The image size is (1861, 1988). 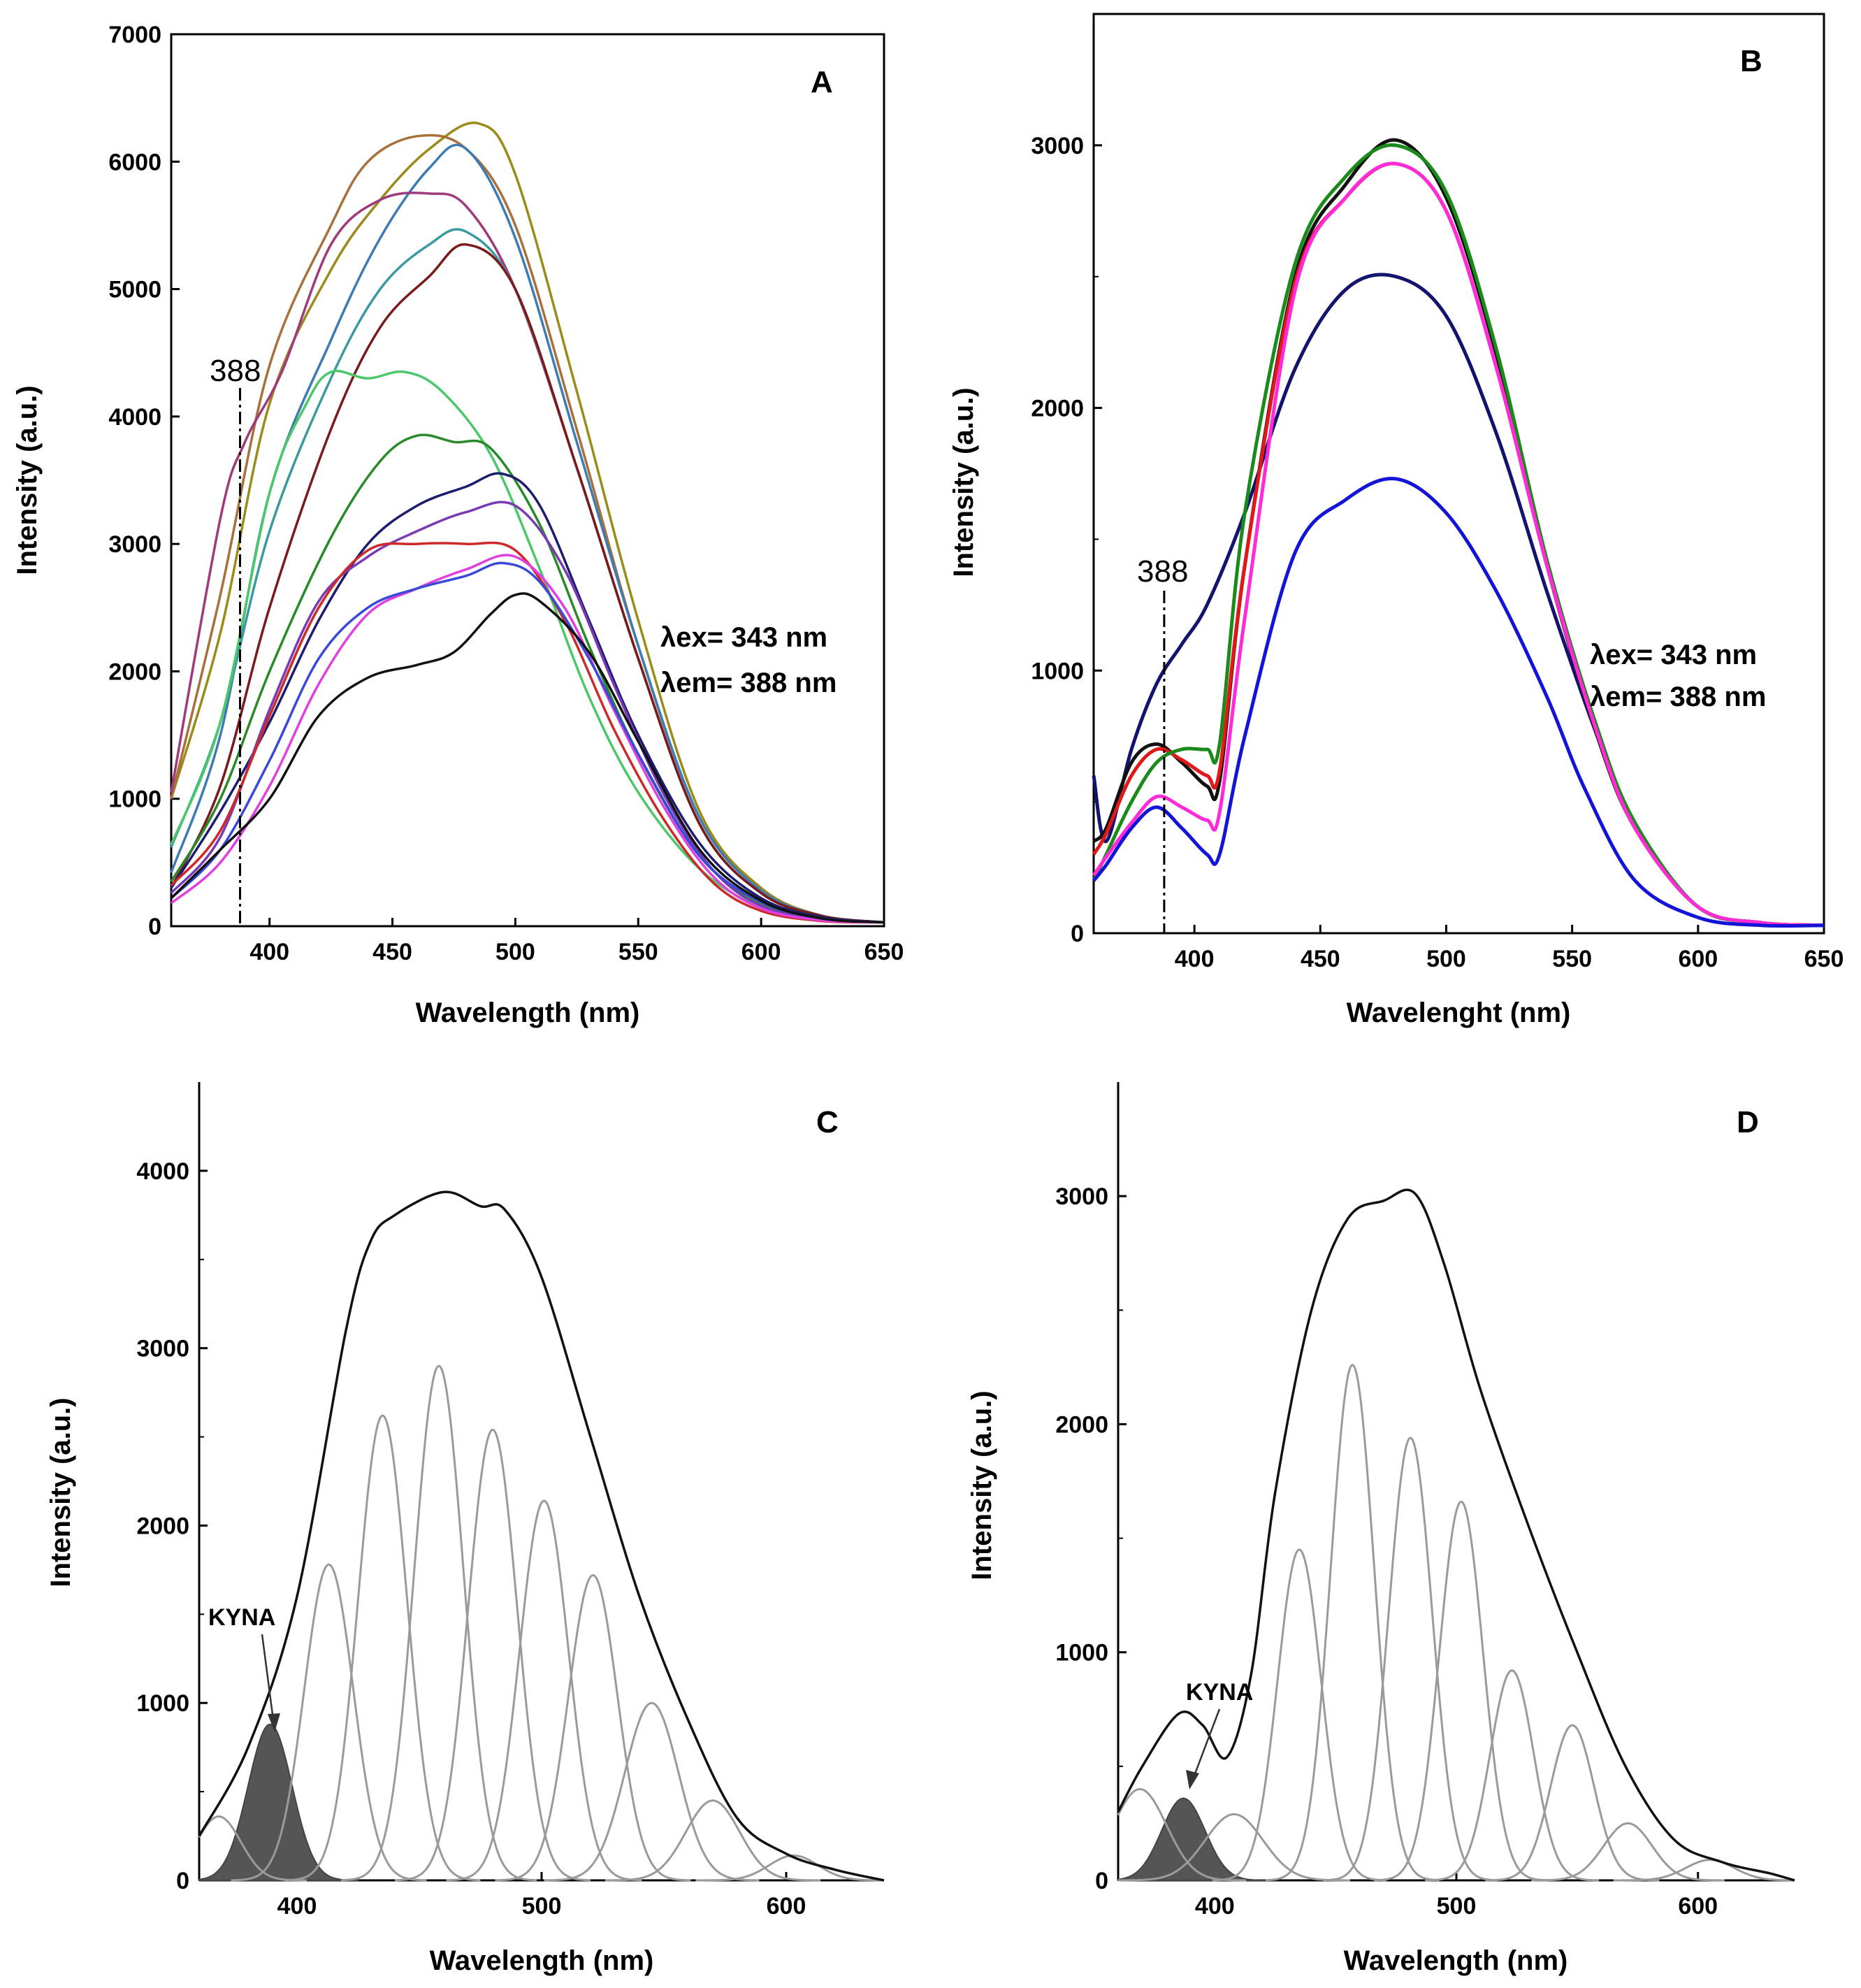 What do you see at coordinates (1193, 1839) in the screenshot?
I see `kyna-peak` at bounding box center [1193, 1839].